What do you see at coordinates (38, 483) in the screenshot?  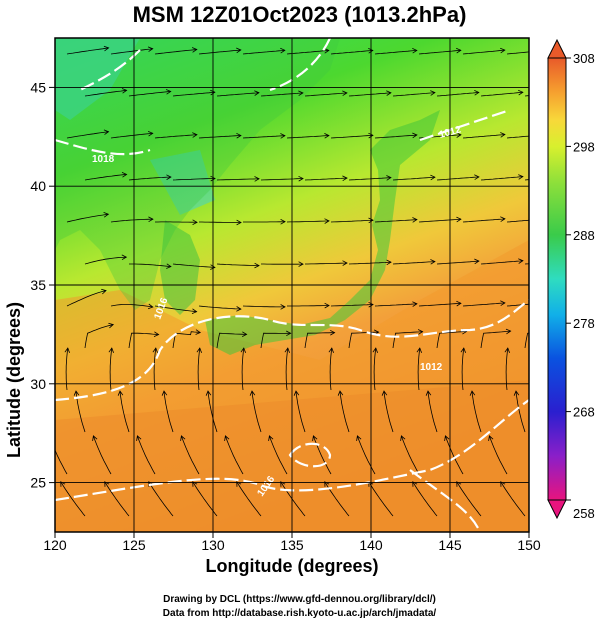 I see `y-tick-label: 25` at bounding box center [38, 483].